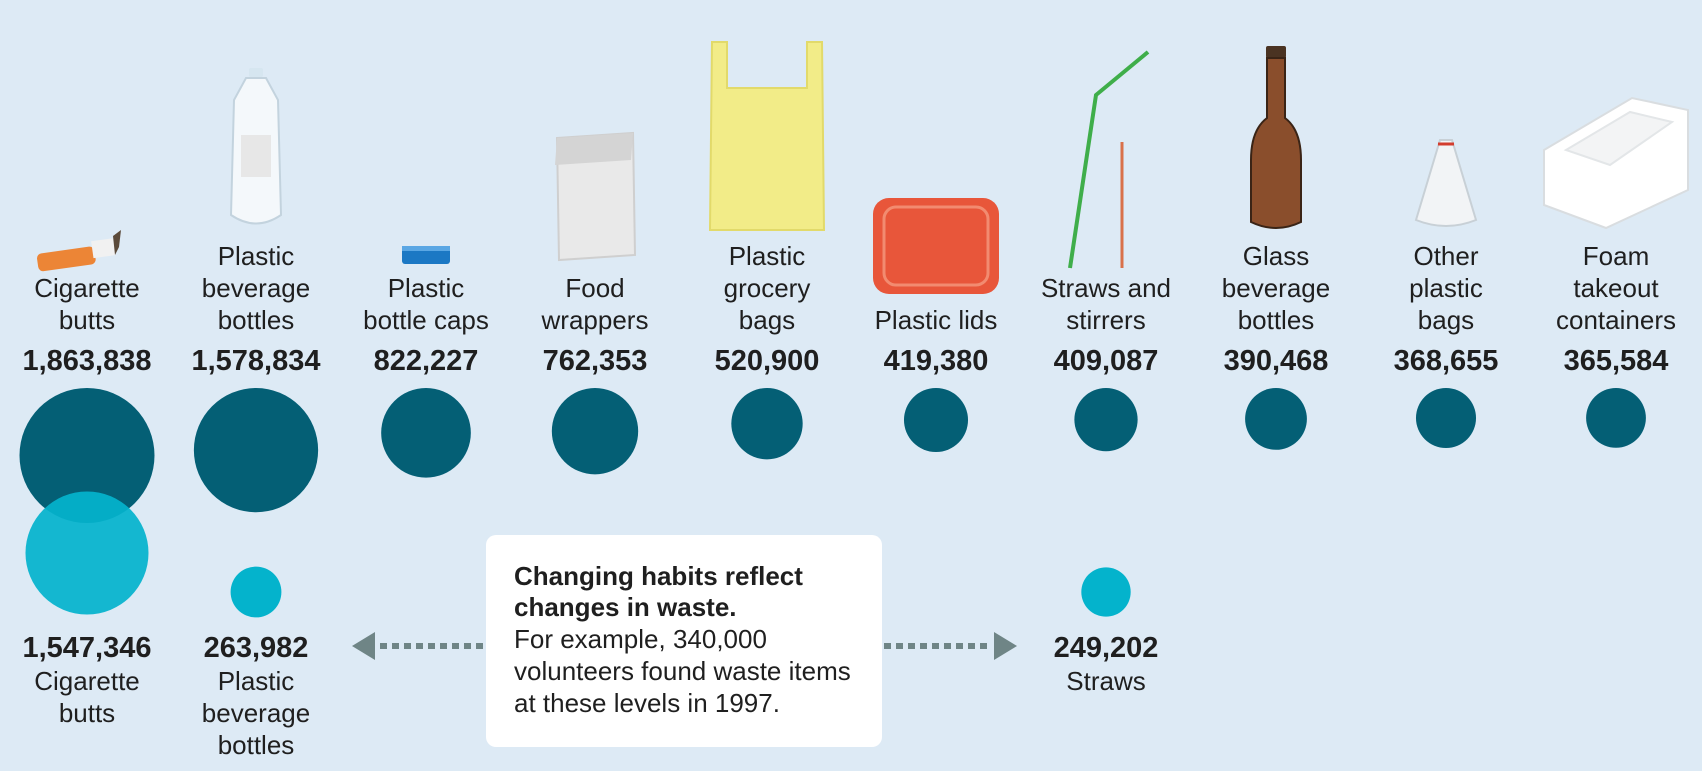 The width and height of the screenshot is (1702, 771). I want to click on item-value: 419,380, so click(936, 361).